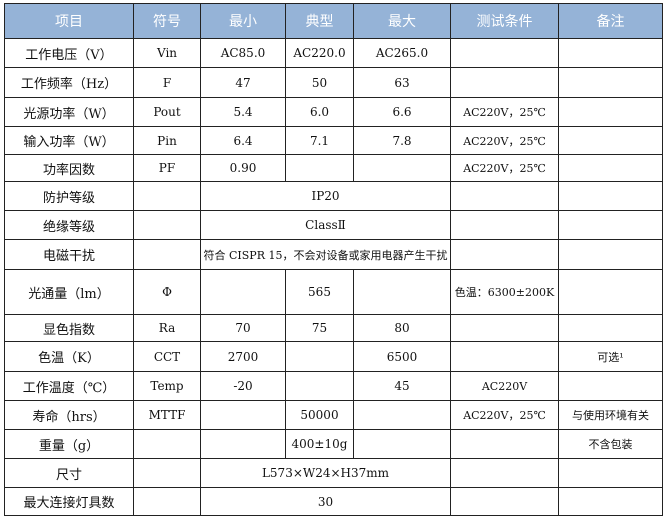  What do you see at coordinates (69, 53) in the screenshot?
I see `cell-item: 工作电压（V）` at bounding box center [69, 53].